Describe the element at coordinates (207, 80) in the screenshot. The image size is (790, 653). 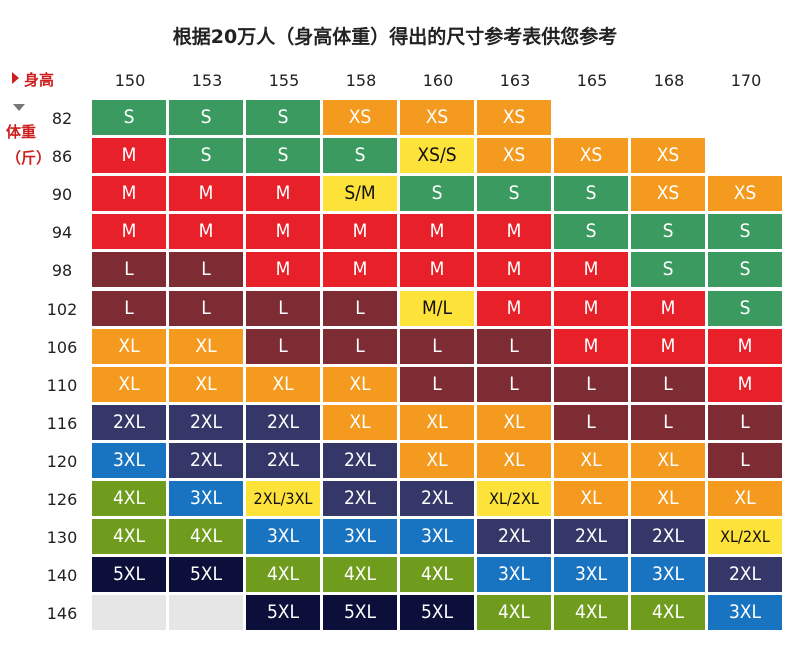
I see `height-tick-label: 153` at that location.